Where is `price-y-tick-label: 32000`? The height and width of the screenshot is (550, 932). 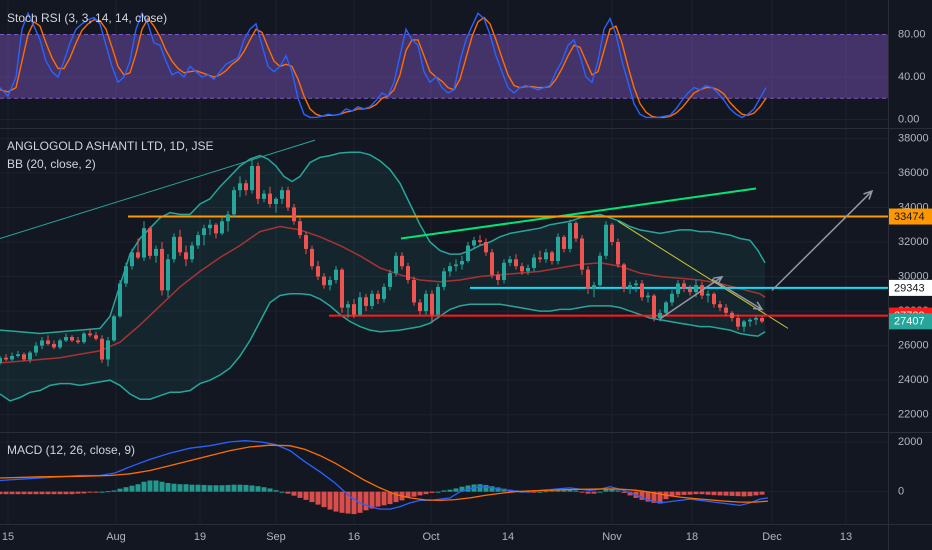 price-y-tick-label: 32000 is located at coordinates (913, 242).